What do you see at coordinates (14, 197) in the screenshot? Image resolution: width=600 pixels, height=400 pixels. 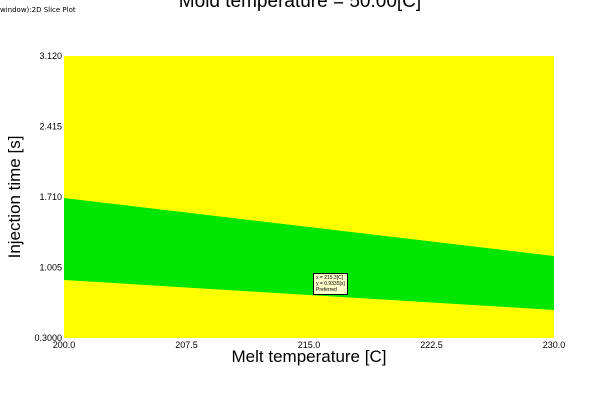 I see `y-axis-label: Injection time [s]` at bounding box center [14, 197].